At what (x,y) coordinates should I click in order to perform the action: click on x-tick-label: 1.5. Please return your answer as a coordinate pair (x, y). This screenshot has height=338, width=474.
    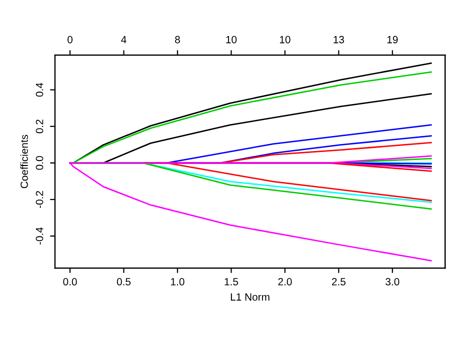
    Looking at the image, I should click on (231, 282).